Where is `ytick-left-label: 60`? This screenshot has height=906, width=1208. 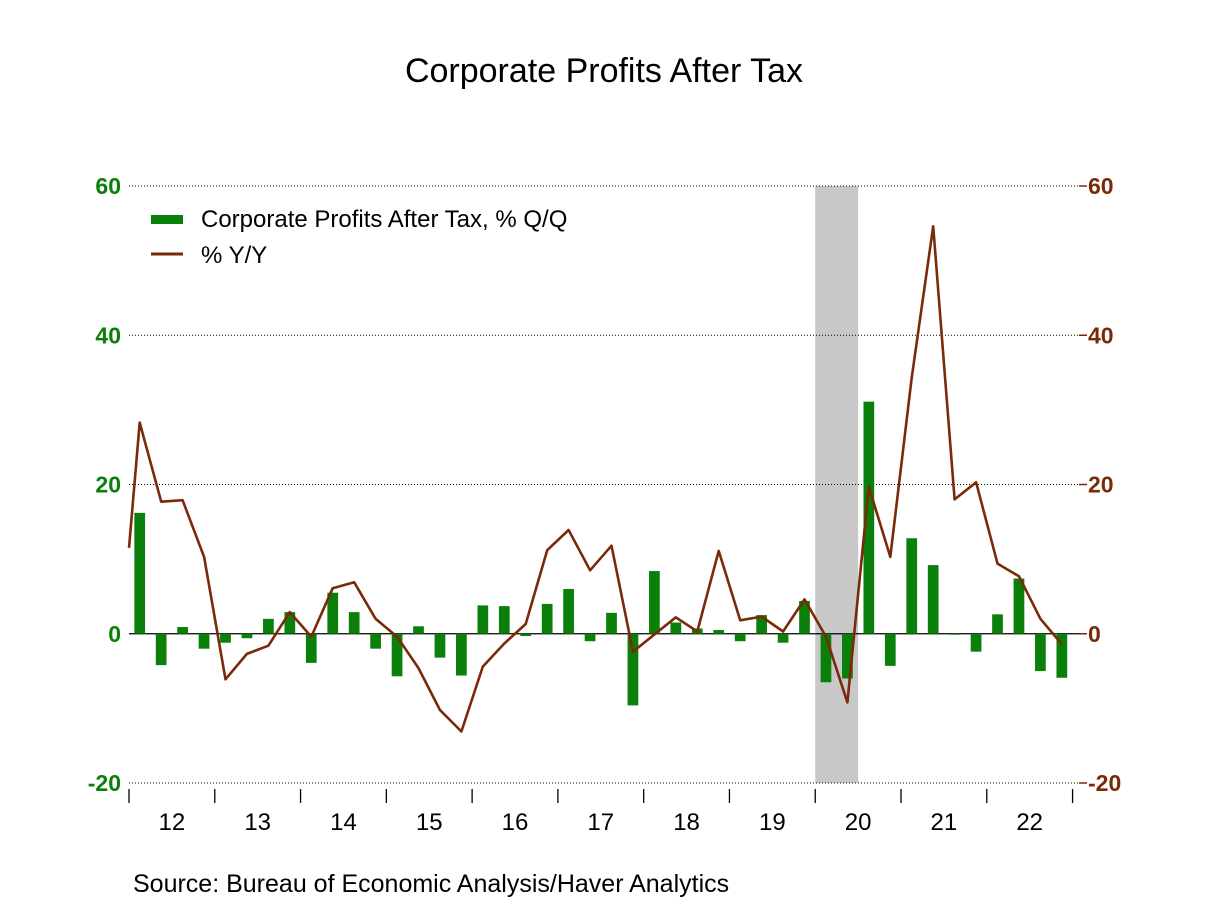 ytick-left-label: 60 is located at coordinates (108, 186).